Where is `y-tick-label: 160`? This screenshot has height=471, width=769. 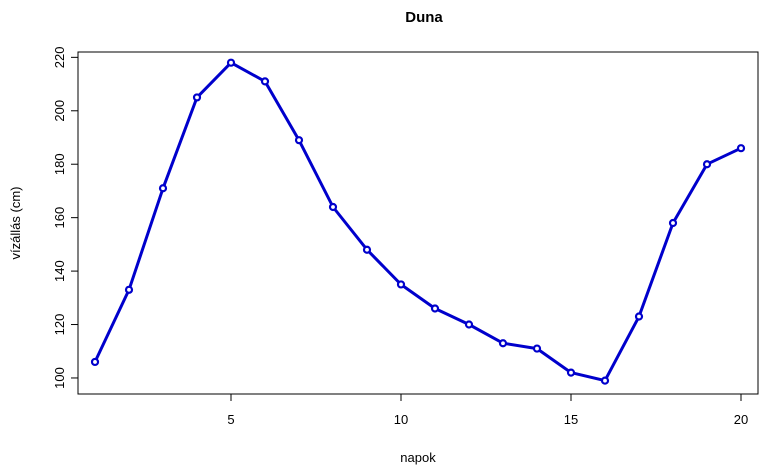 y-tick-label: 160 is located at coordinates (59, 218).